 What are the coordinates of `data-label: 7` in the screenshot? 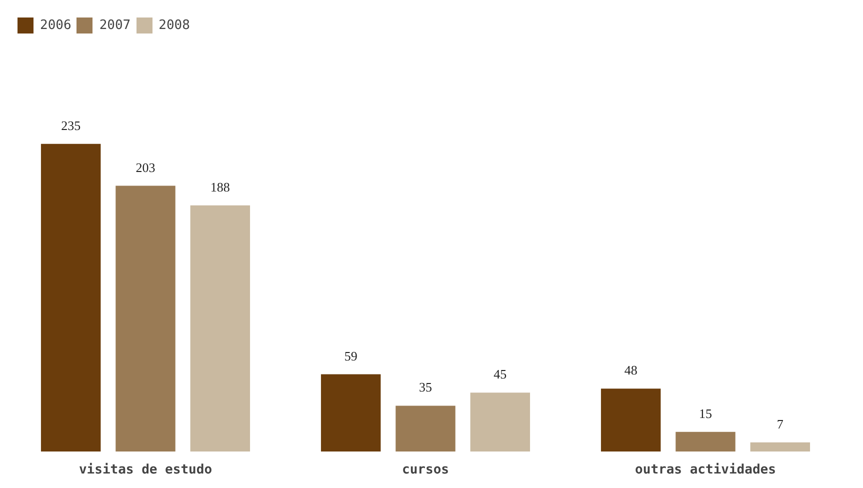 It's located at (780, 424).